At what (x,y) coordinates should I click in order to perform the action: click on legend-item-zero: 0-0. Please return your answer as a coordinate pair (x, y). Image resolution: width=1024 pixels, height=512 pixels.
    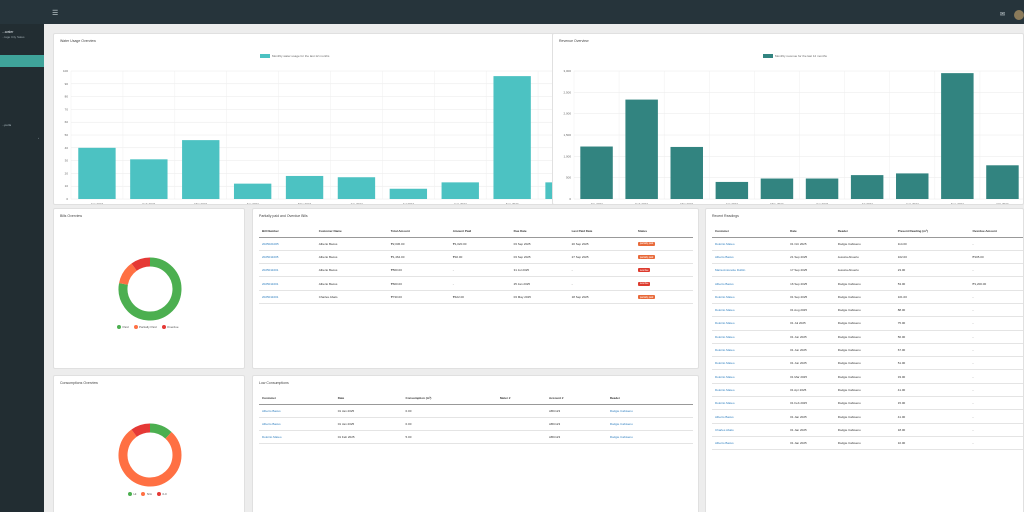
    Looking at the image, I should click on (161, 494).